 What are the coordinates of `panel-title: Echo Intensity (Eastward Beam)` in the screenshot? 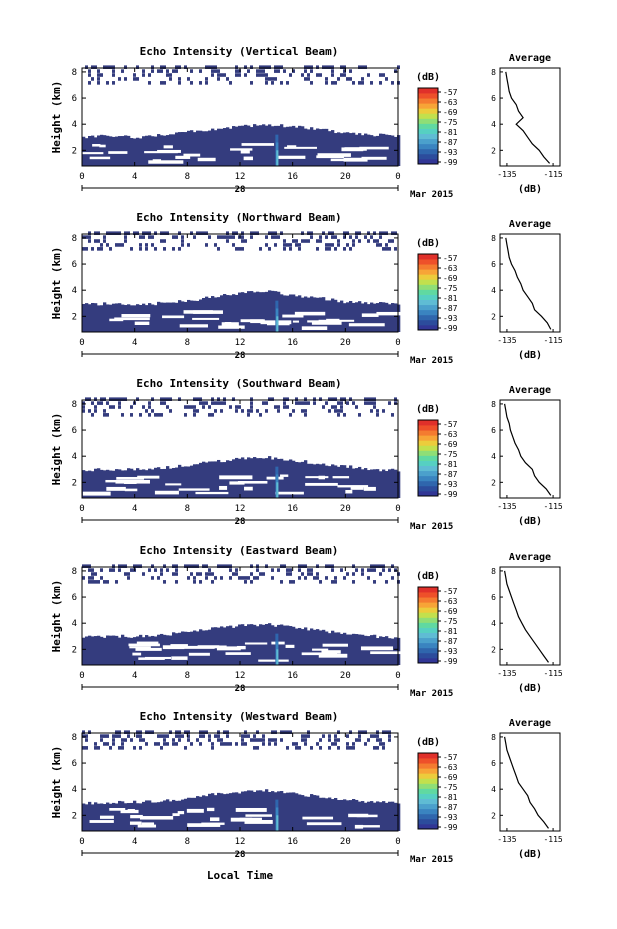 It's located at (239, 550).